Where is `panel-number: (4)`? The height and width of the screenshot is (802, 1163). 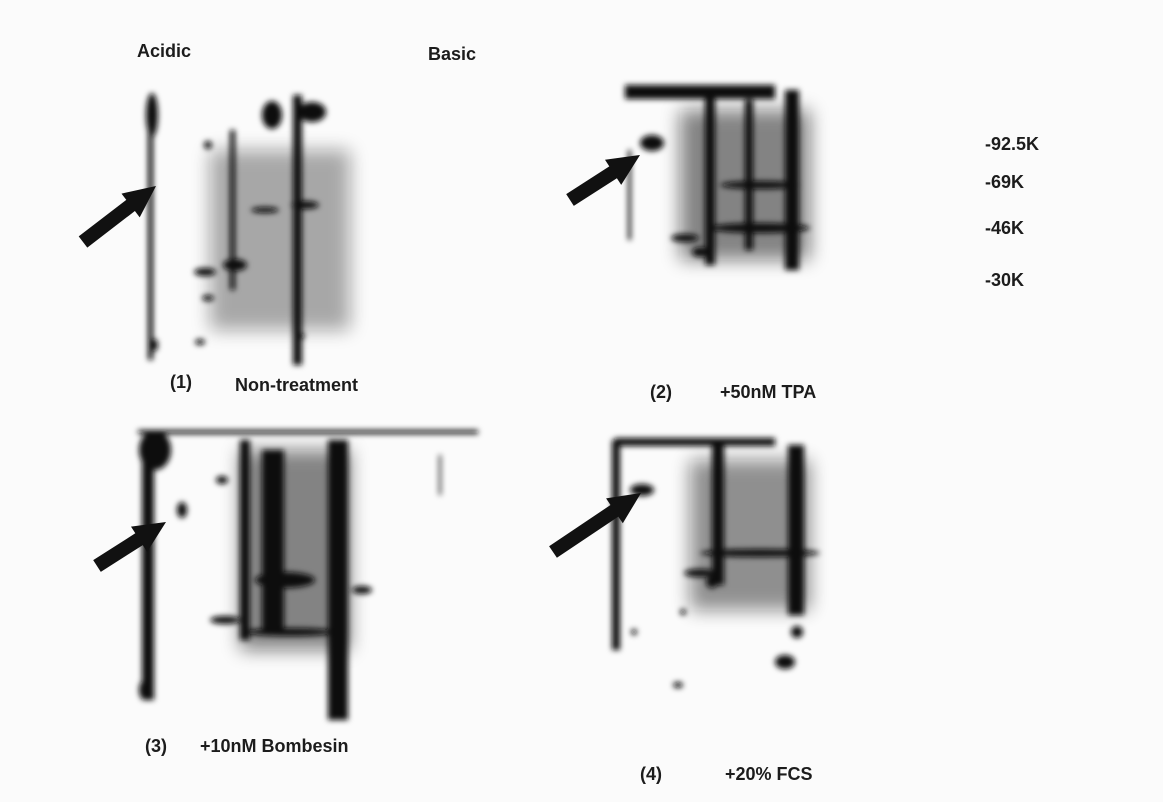
panel-number: (4) is located at coordinates (651, 774).